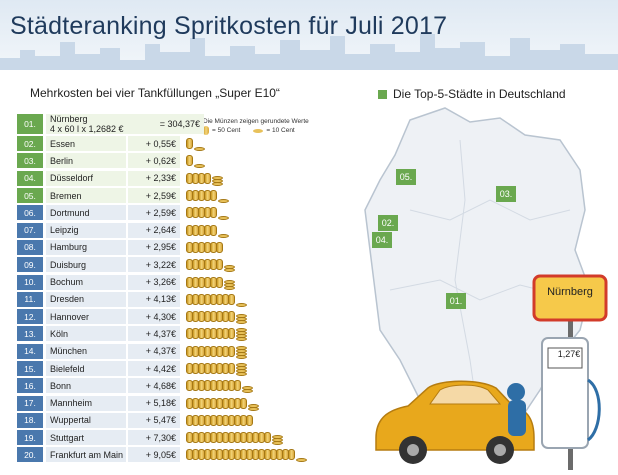 The image size is (618, 475). What do you see at coordinates (455, 422) in the screenshot?
I see `car-illustration` at bounding box center [455, 422].